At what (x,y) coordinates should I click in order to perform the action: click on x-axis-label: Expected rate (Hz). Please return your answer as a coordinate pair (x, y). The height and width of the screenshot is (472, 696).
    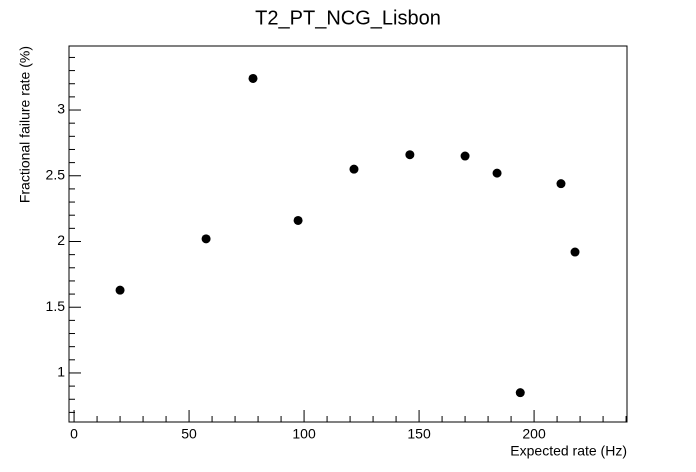
    Looking at the image, I should click on (568, 451).